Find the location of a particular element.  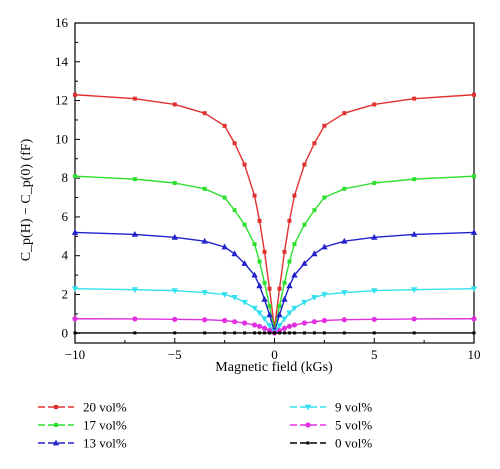

y-tick-label: 8 is located at coordinates (65, 177).